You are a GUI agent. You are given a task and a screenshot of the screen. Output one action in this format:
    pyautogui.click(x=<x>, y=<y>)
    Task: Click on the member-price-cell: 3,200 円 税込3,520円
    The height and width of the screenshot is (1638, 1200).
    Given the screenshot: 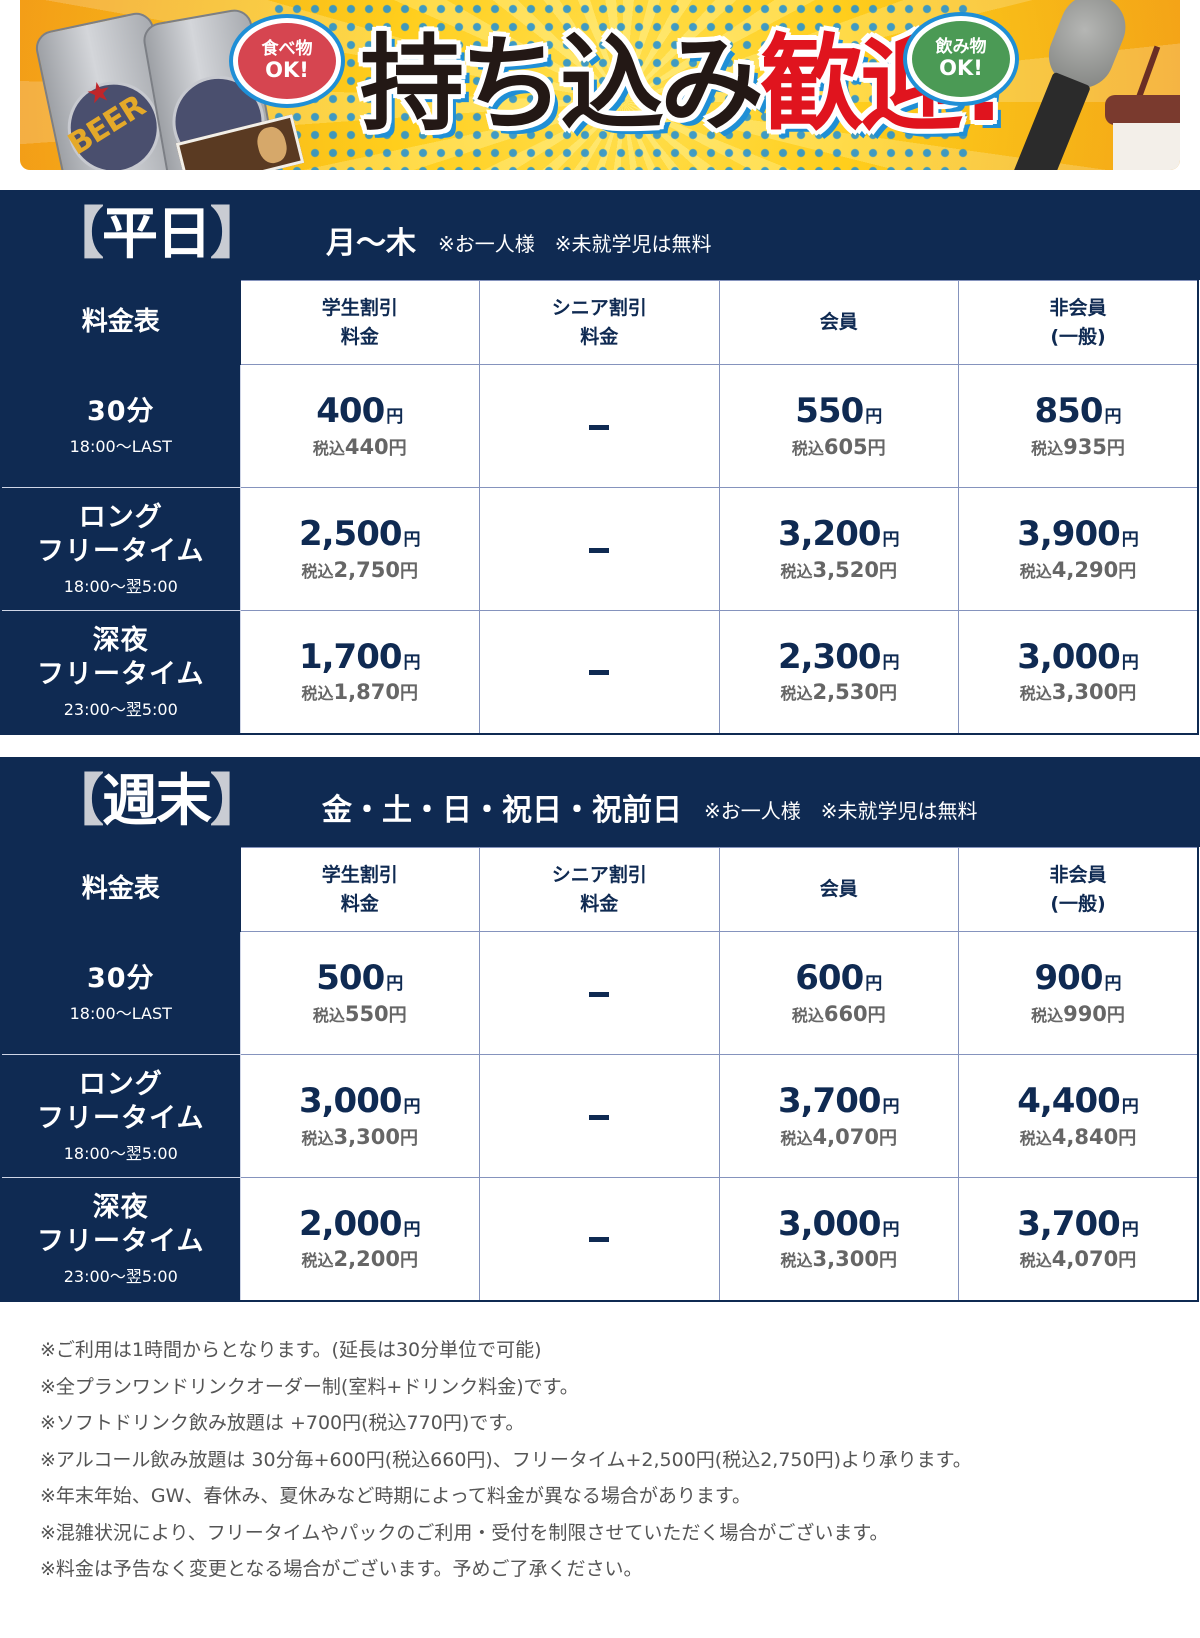 What is the action you would take?
    pyautogui.click(x=838, y=549)
    